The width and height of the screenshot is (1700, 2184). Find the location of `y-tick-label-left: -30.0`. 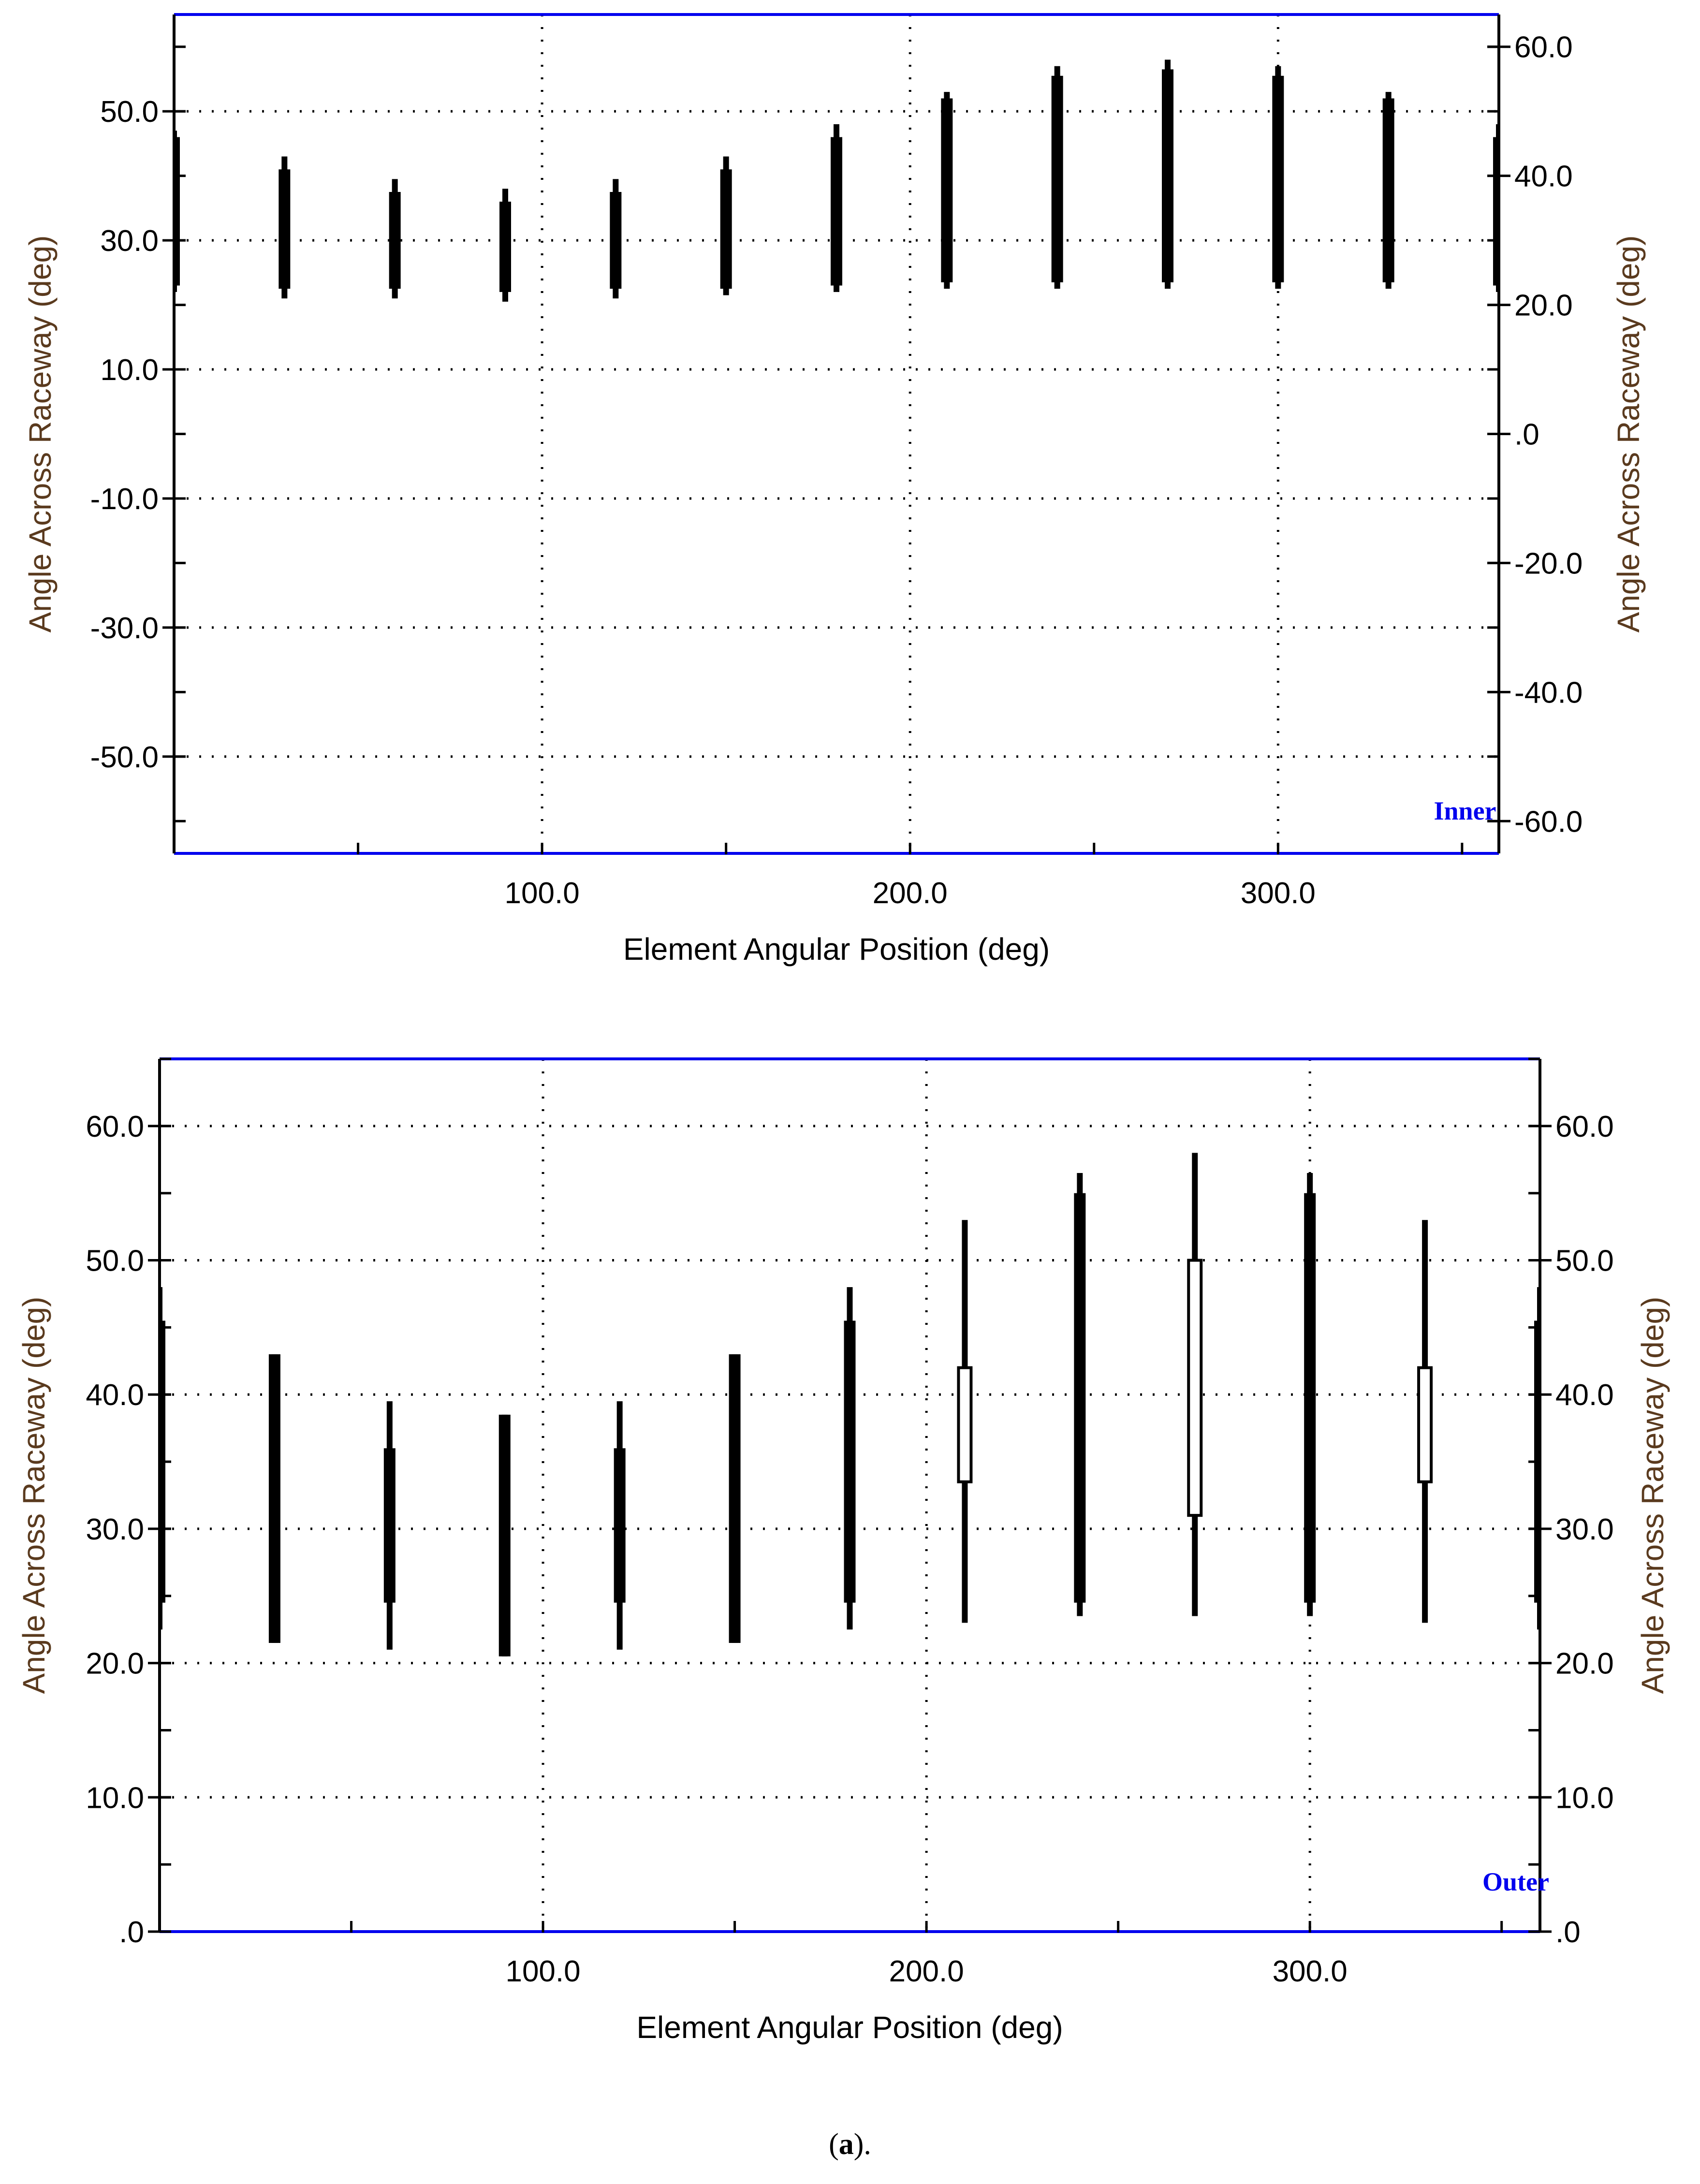

y-tick-label-left: -30.0 is located at coordinates (124, 628).